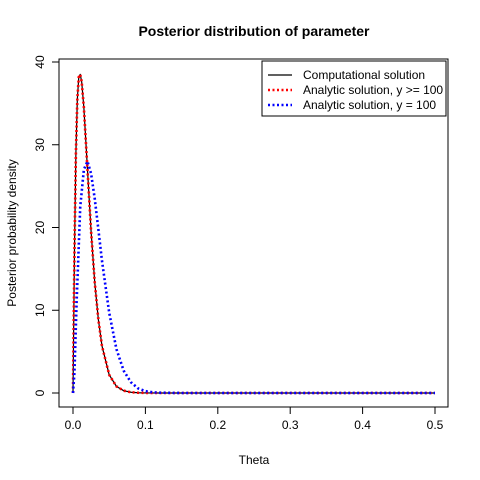 The image size is (480, 480). What do you see at coordinates (145, 425) in the screenshot?
I see `x-tick-label: 0.1` at bounding box center [145, 425].